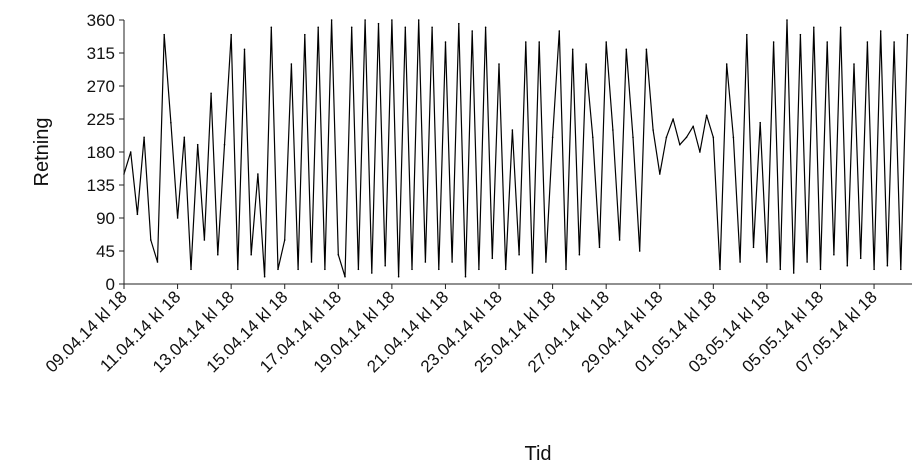 This screenshot has width=913, height=472. What do you see at coordinates (101, 53) in the screenshot?
I see `y-tick-label: 315` at bounding box center [101, 53].